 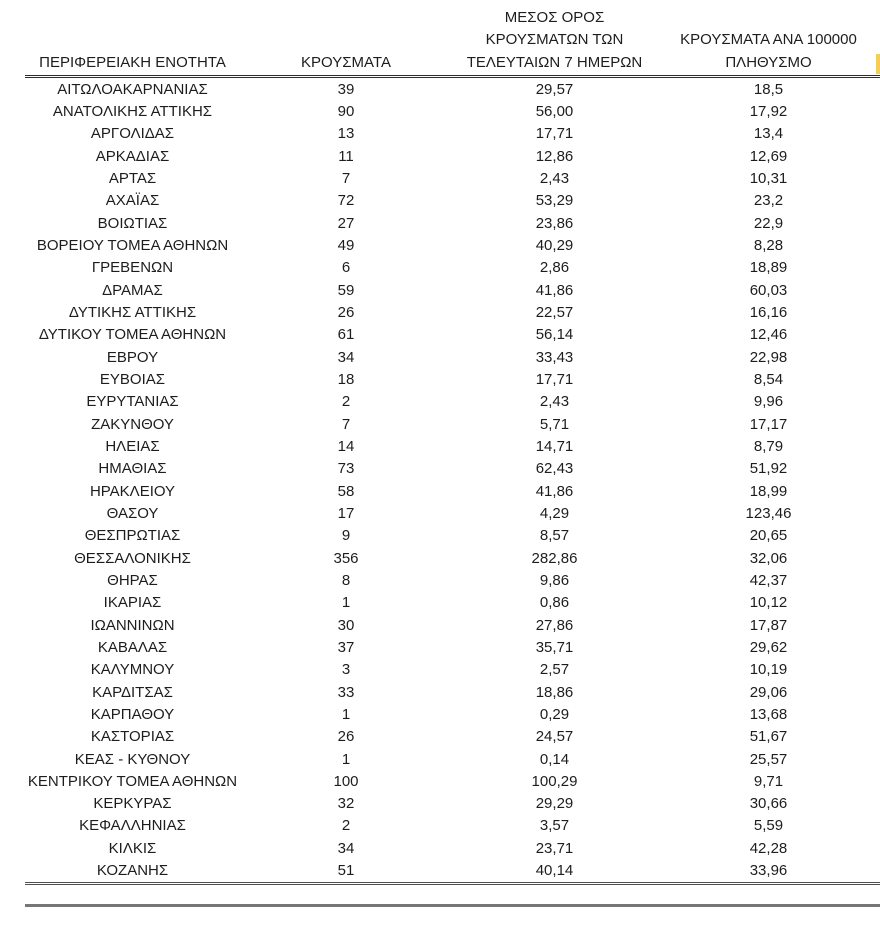 What do you see at coordinates (346, 62) in the screenshot?
I see `column-header-cases: ΚΡΟΥΣΜΑΤΑ` at bounding box center [346, 62].